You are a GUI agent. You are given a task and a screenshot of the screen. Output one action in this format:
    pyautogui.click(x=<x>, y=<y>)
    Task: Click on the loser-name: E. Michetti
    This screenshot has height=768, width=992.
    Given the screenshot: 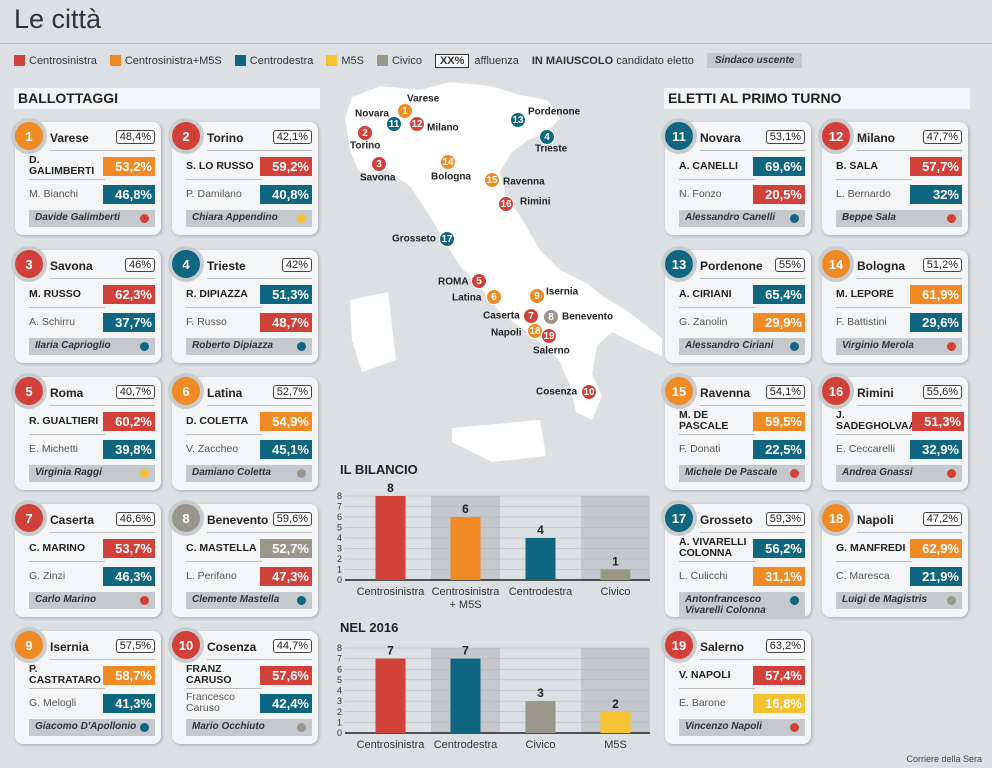 What is the action you would take?
    pyautogui.click(x=54, y=448)
    